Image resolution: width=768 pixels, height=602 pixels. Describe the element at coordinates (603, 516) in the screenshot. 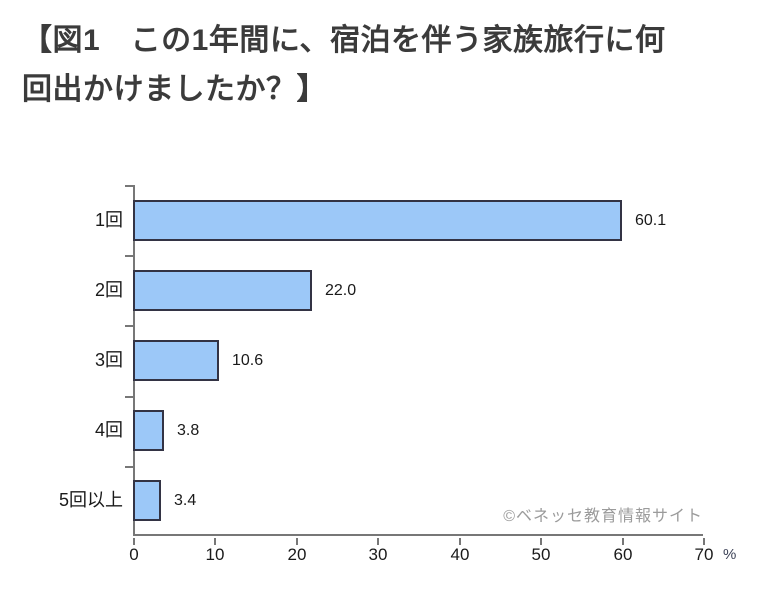

I see `copyright-watermark: ©ベネッセ教育情報サイト` at that location.